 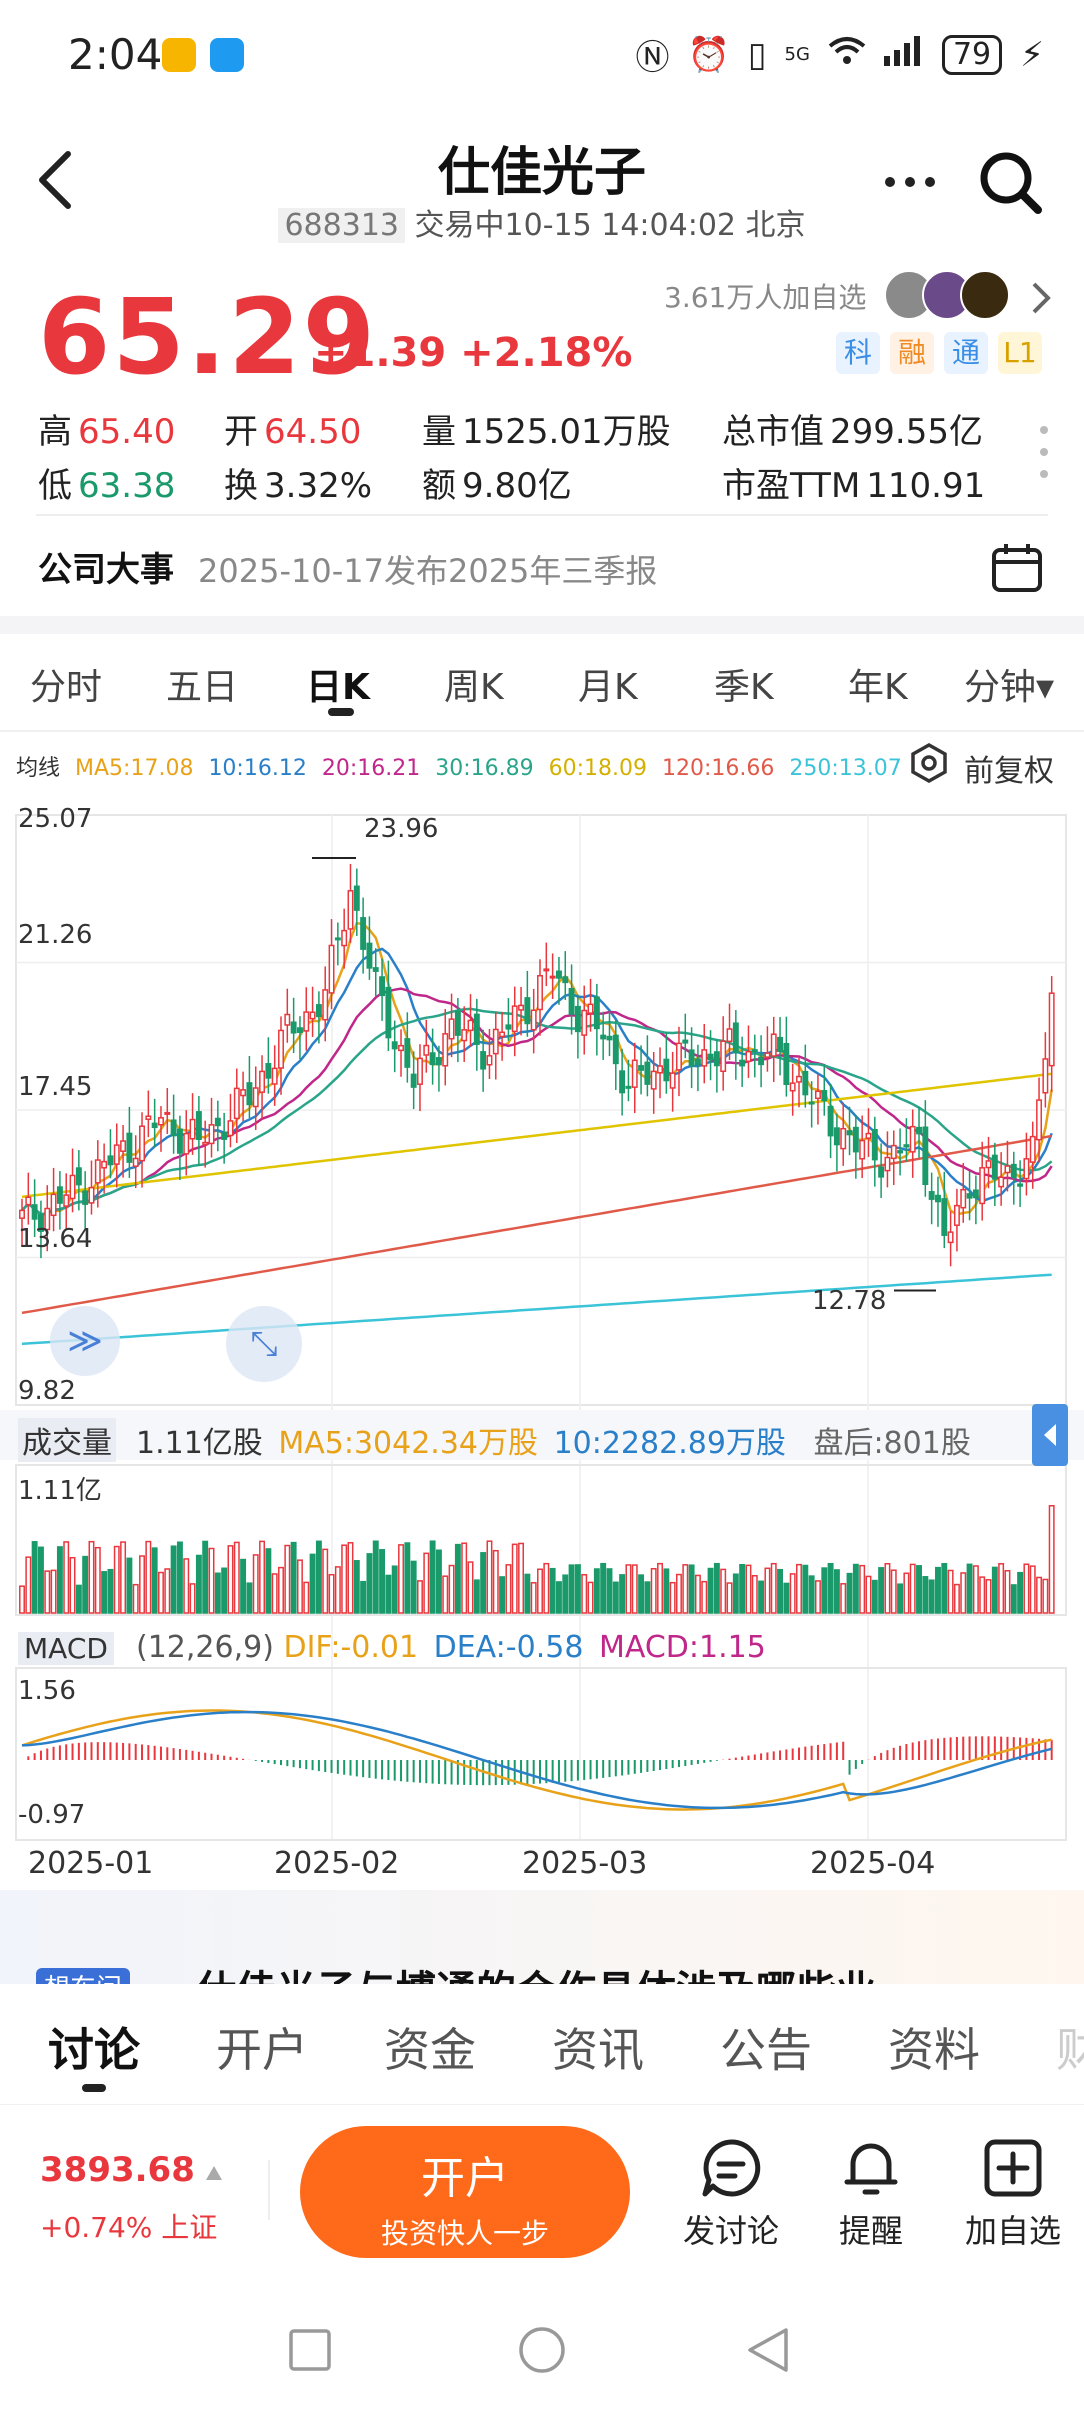 What do you see at coordinates (934, 2050) in the screenshot?
I see `tab-profile: 资料` at bounding box center [934, 2050].